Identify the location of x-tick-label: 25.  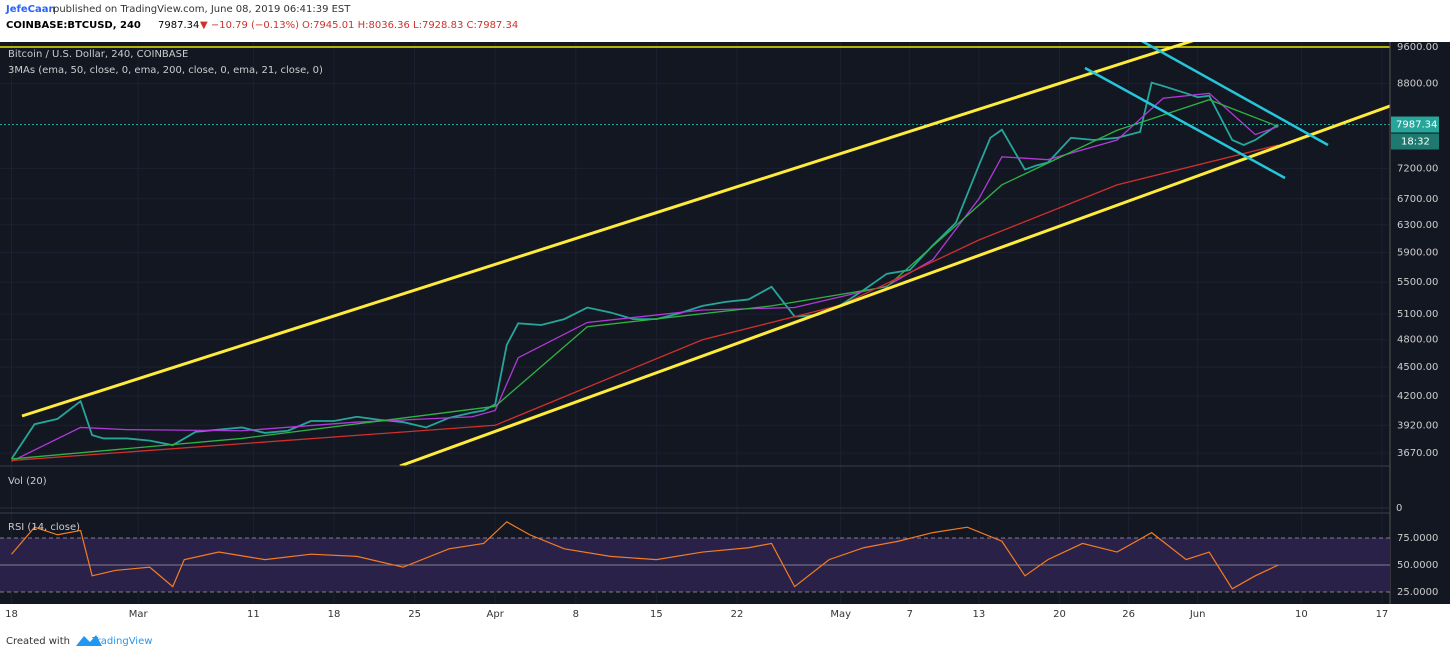
(414, 614).